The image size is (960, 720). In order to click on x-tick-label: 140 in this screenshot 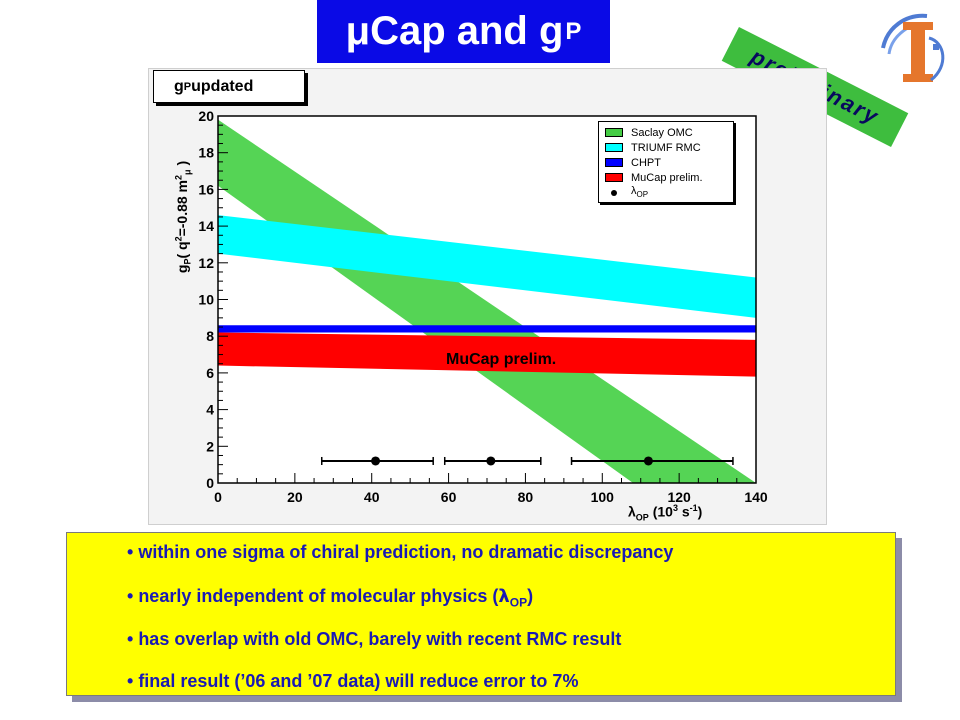, I will do `click(756, 497)`.